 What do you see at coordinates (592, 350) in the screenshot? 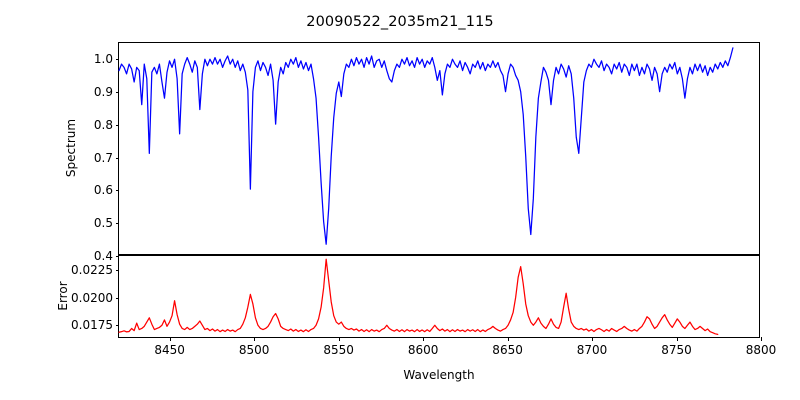
I see `x-tick-label: 8700` at bounding box center [592, 350].